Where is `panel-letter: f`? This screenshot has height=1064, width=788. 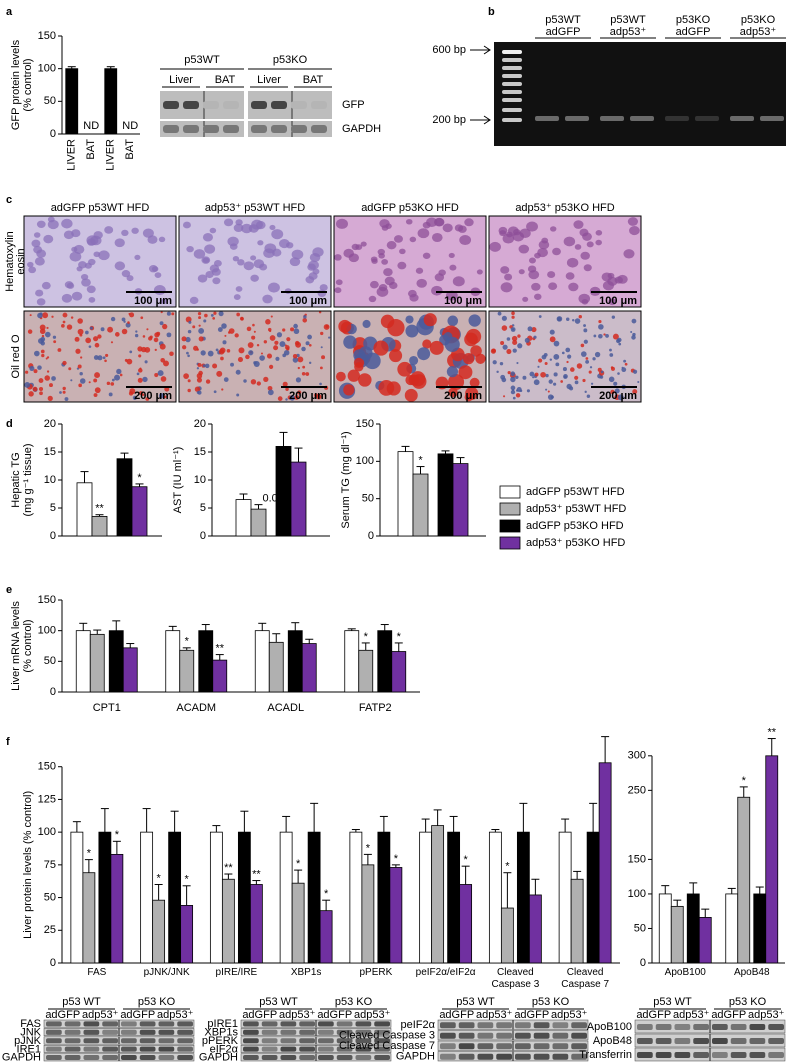
panel-letter: f is located at coordinates (8, 742).